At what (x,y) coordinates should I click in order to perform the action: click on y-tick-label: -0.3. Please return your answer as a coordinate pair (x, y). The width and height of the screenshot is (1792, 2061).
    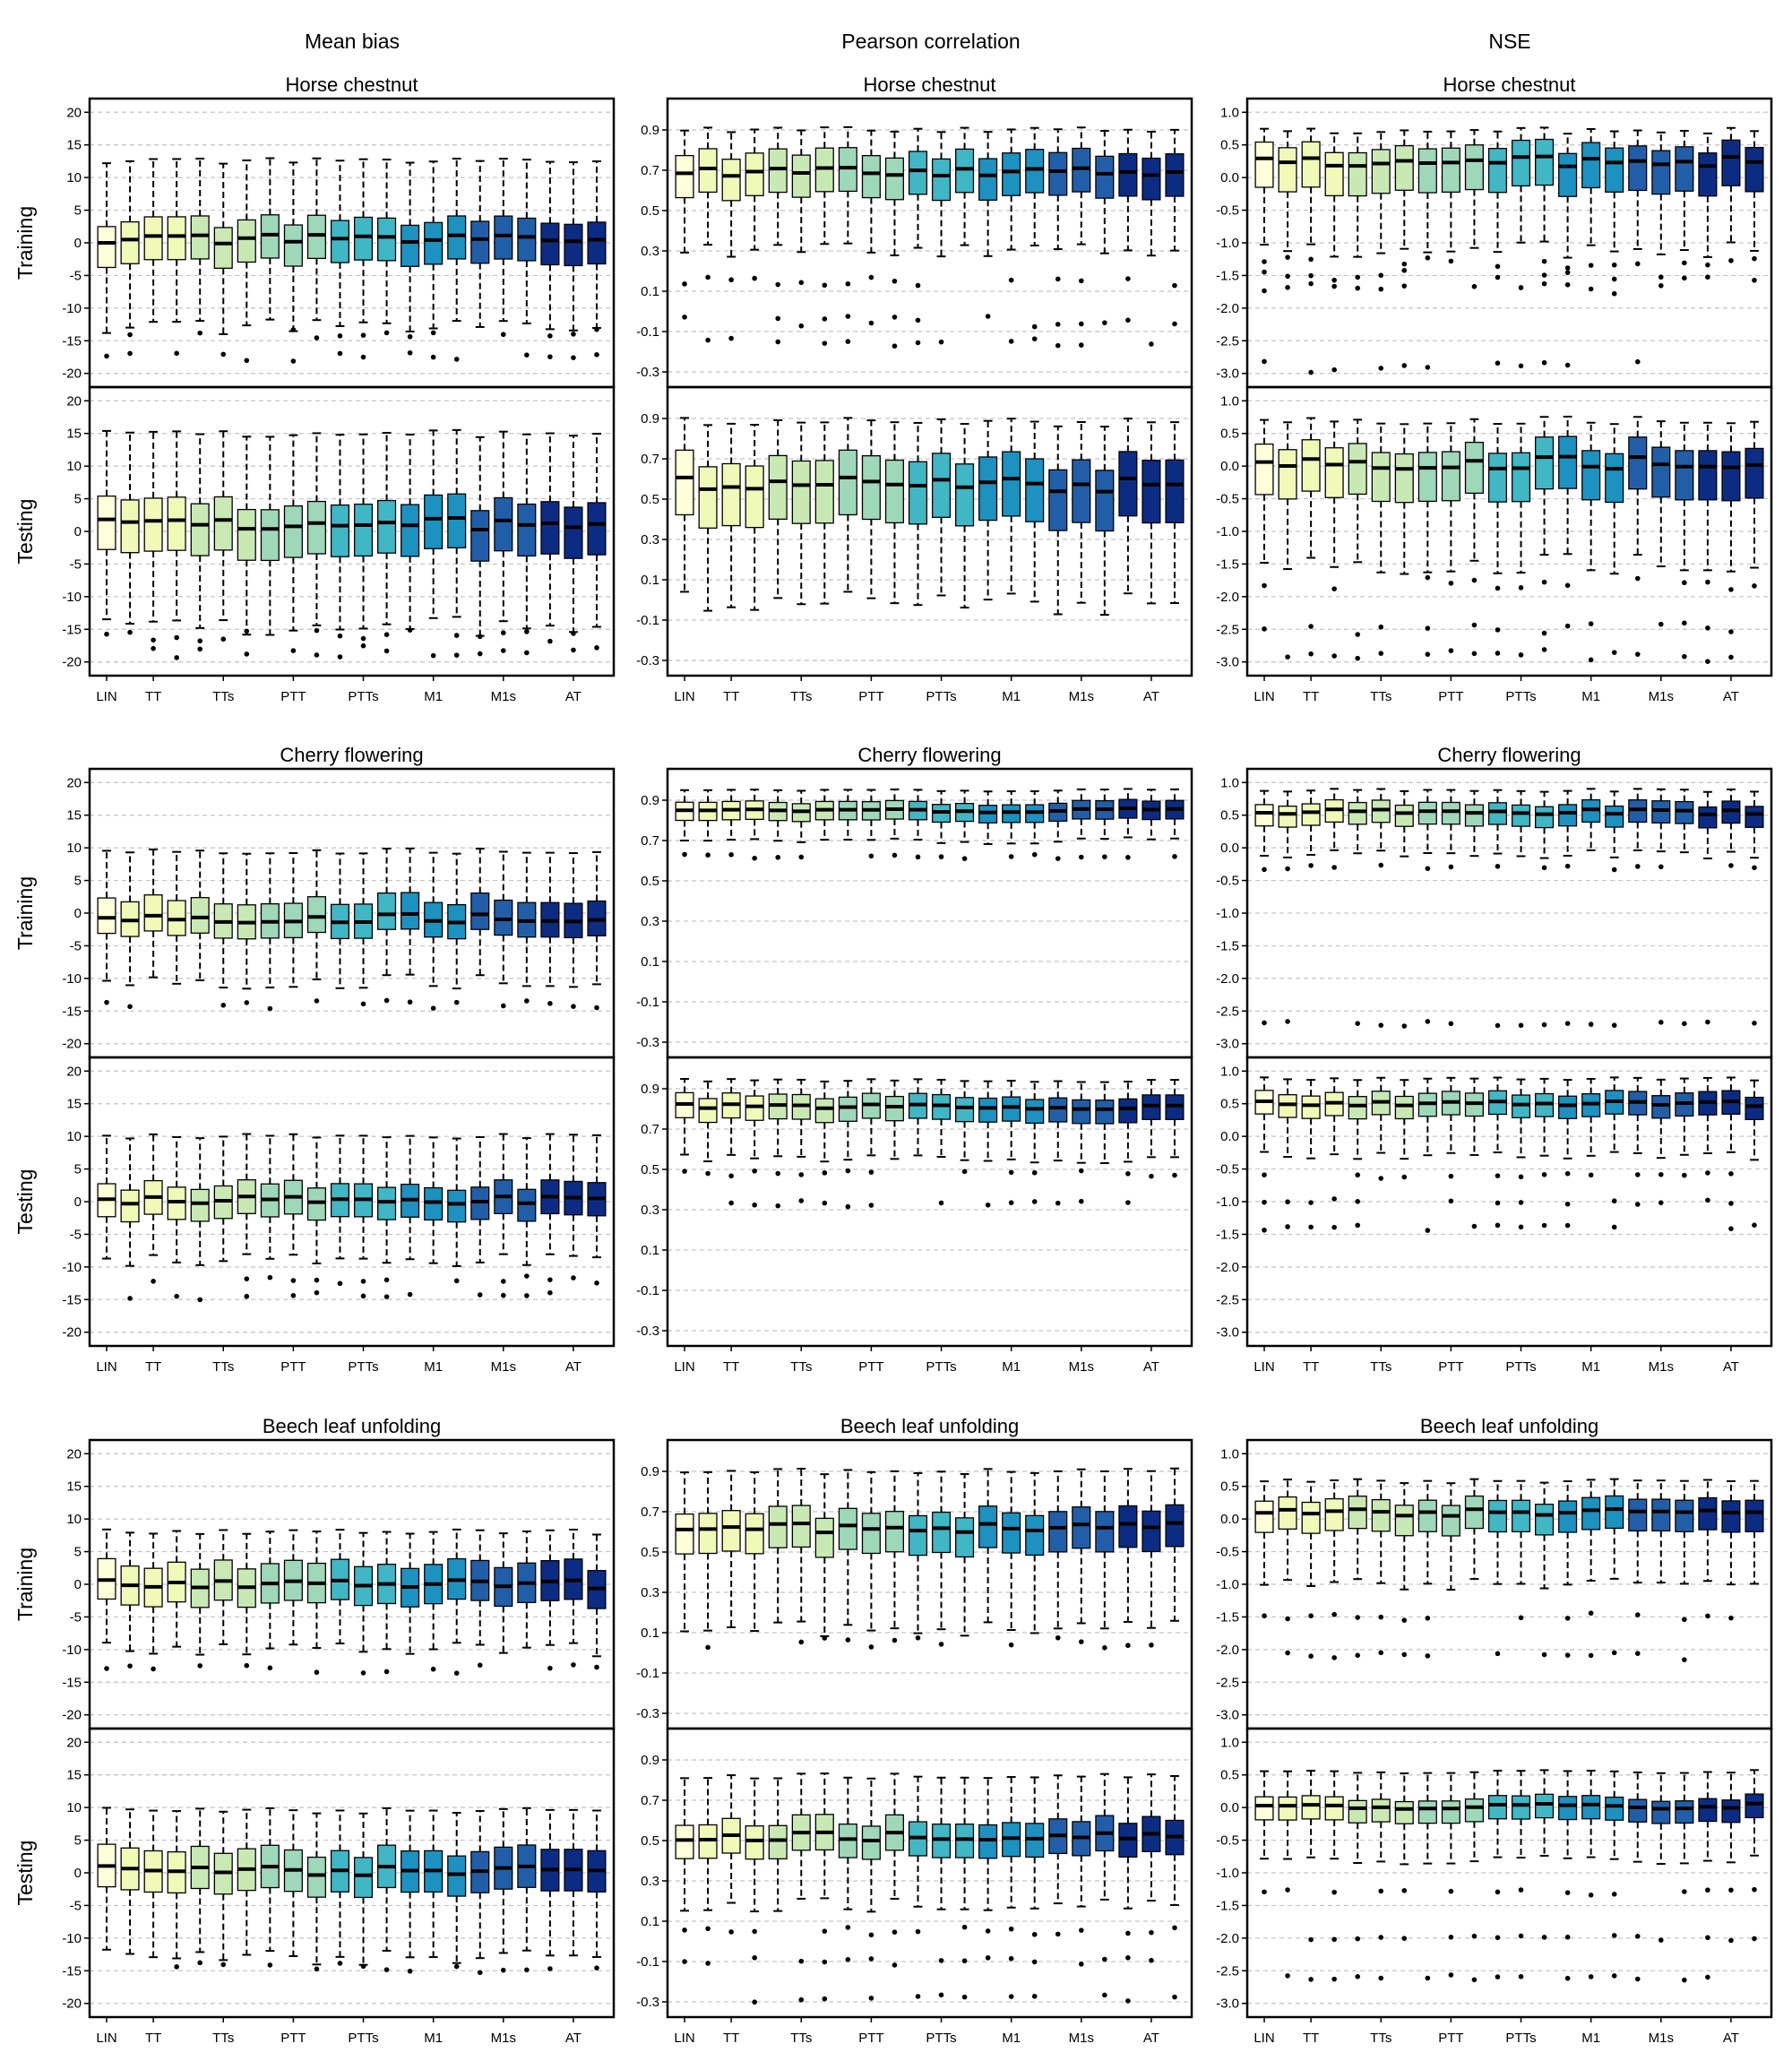
    Looking at the image, I should click on (647, 1331).